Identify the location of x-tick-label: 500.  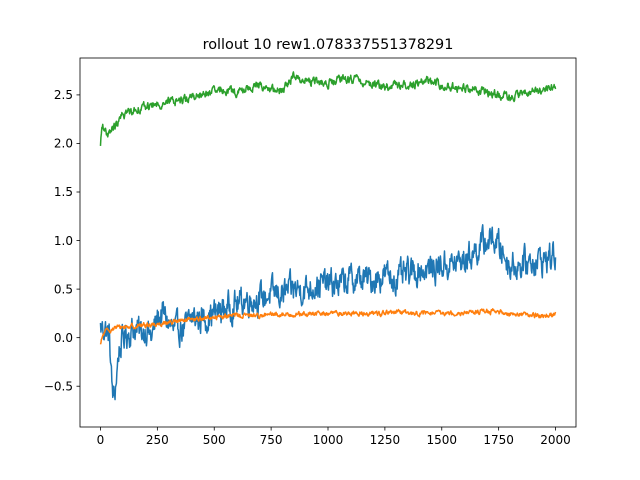
(214, 440).